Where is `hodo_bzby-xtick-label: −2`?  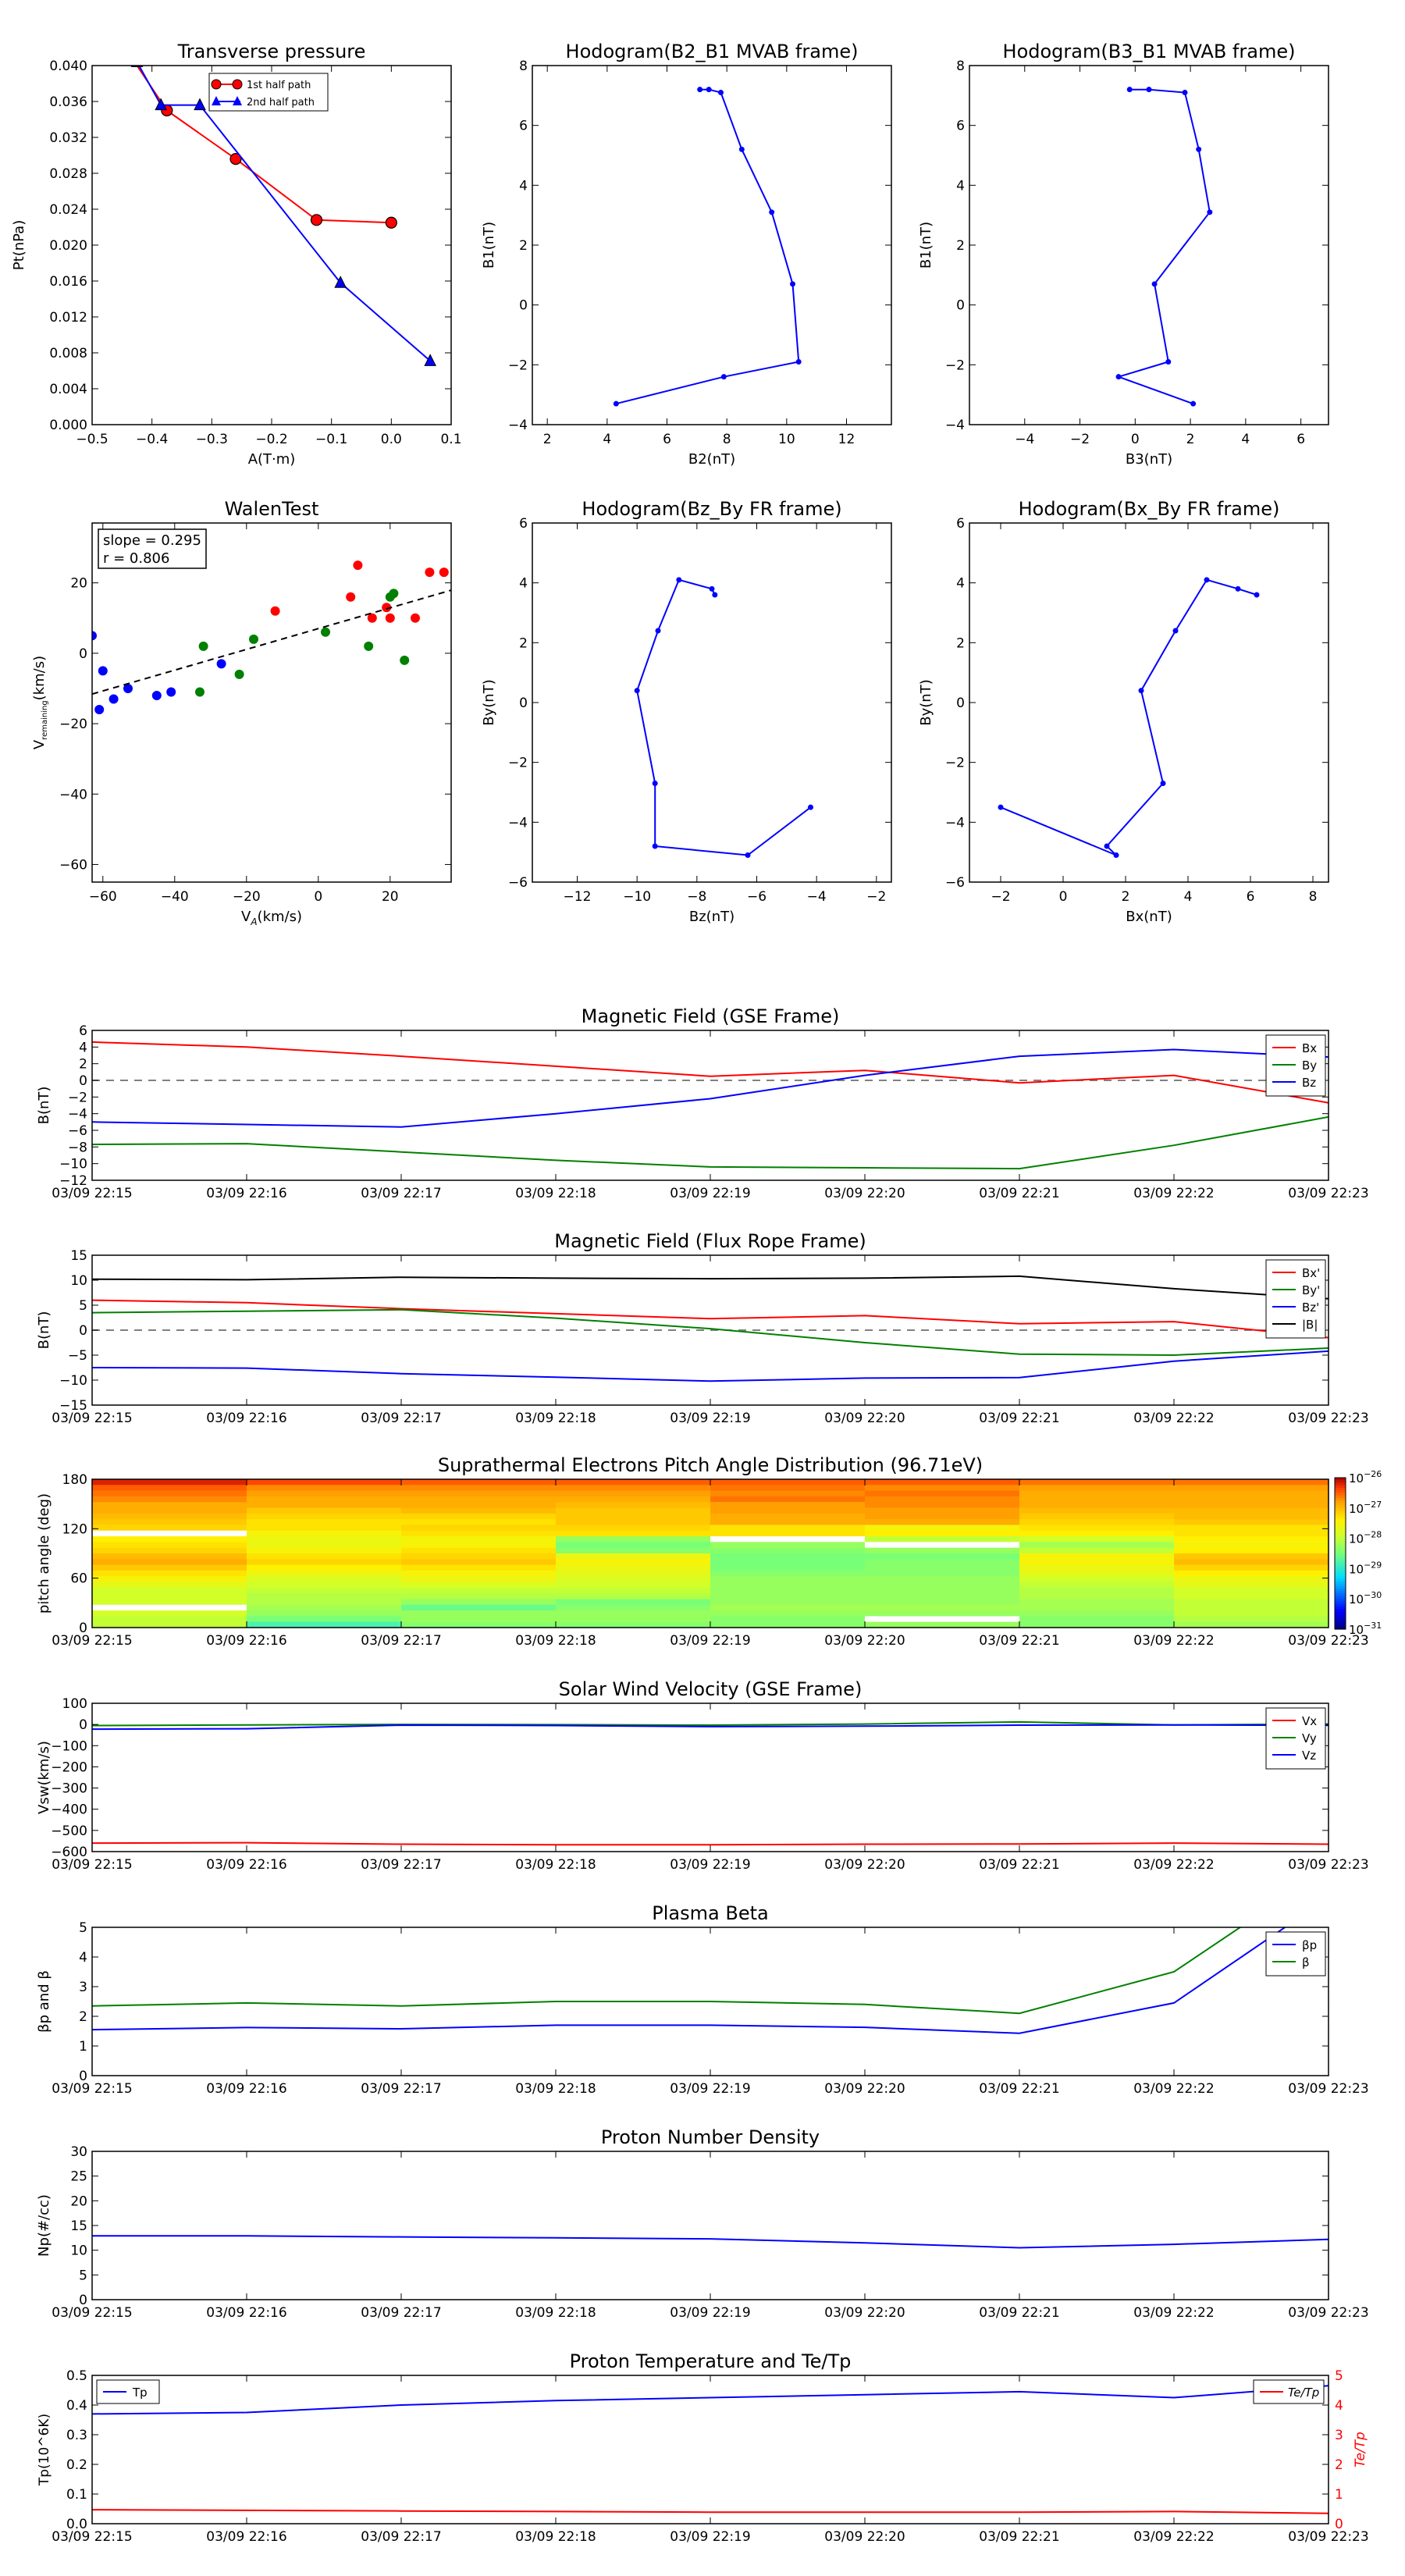
hodo_bzby-xtick-label: −2 is located at coordinates (876, 897).